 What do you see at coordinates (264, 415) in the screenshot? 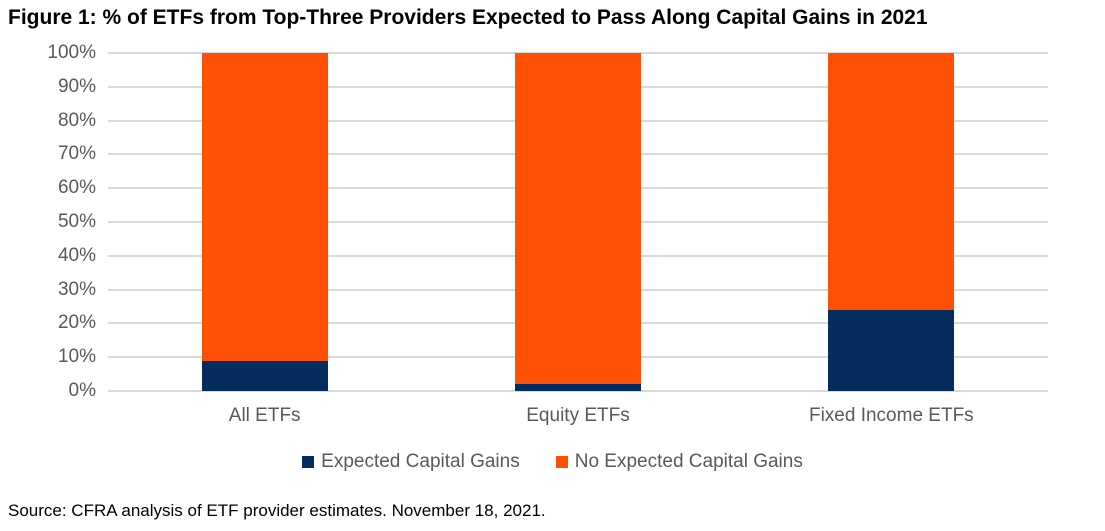
I see `x-axis-label: All ETFs` at bounding box center [264, 415].